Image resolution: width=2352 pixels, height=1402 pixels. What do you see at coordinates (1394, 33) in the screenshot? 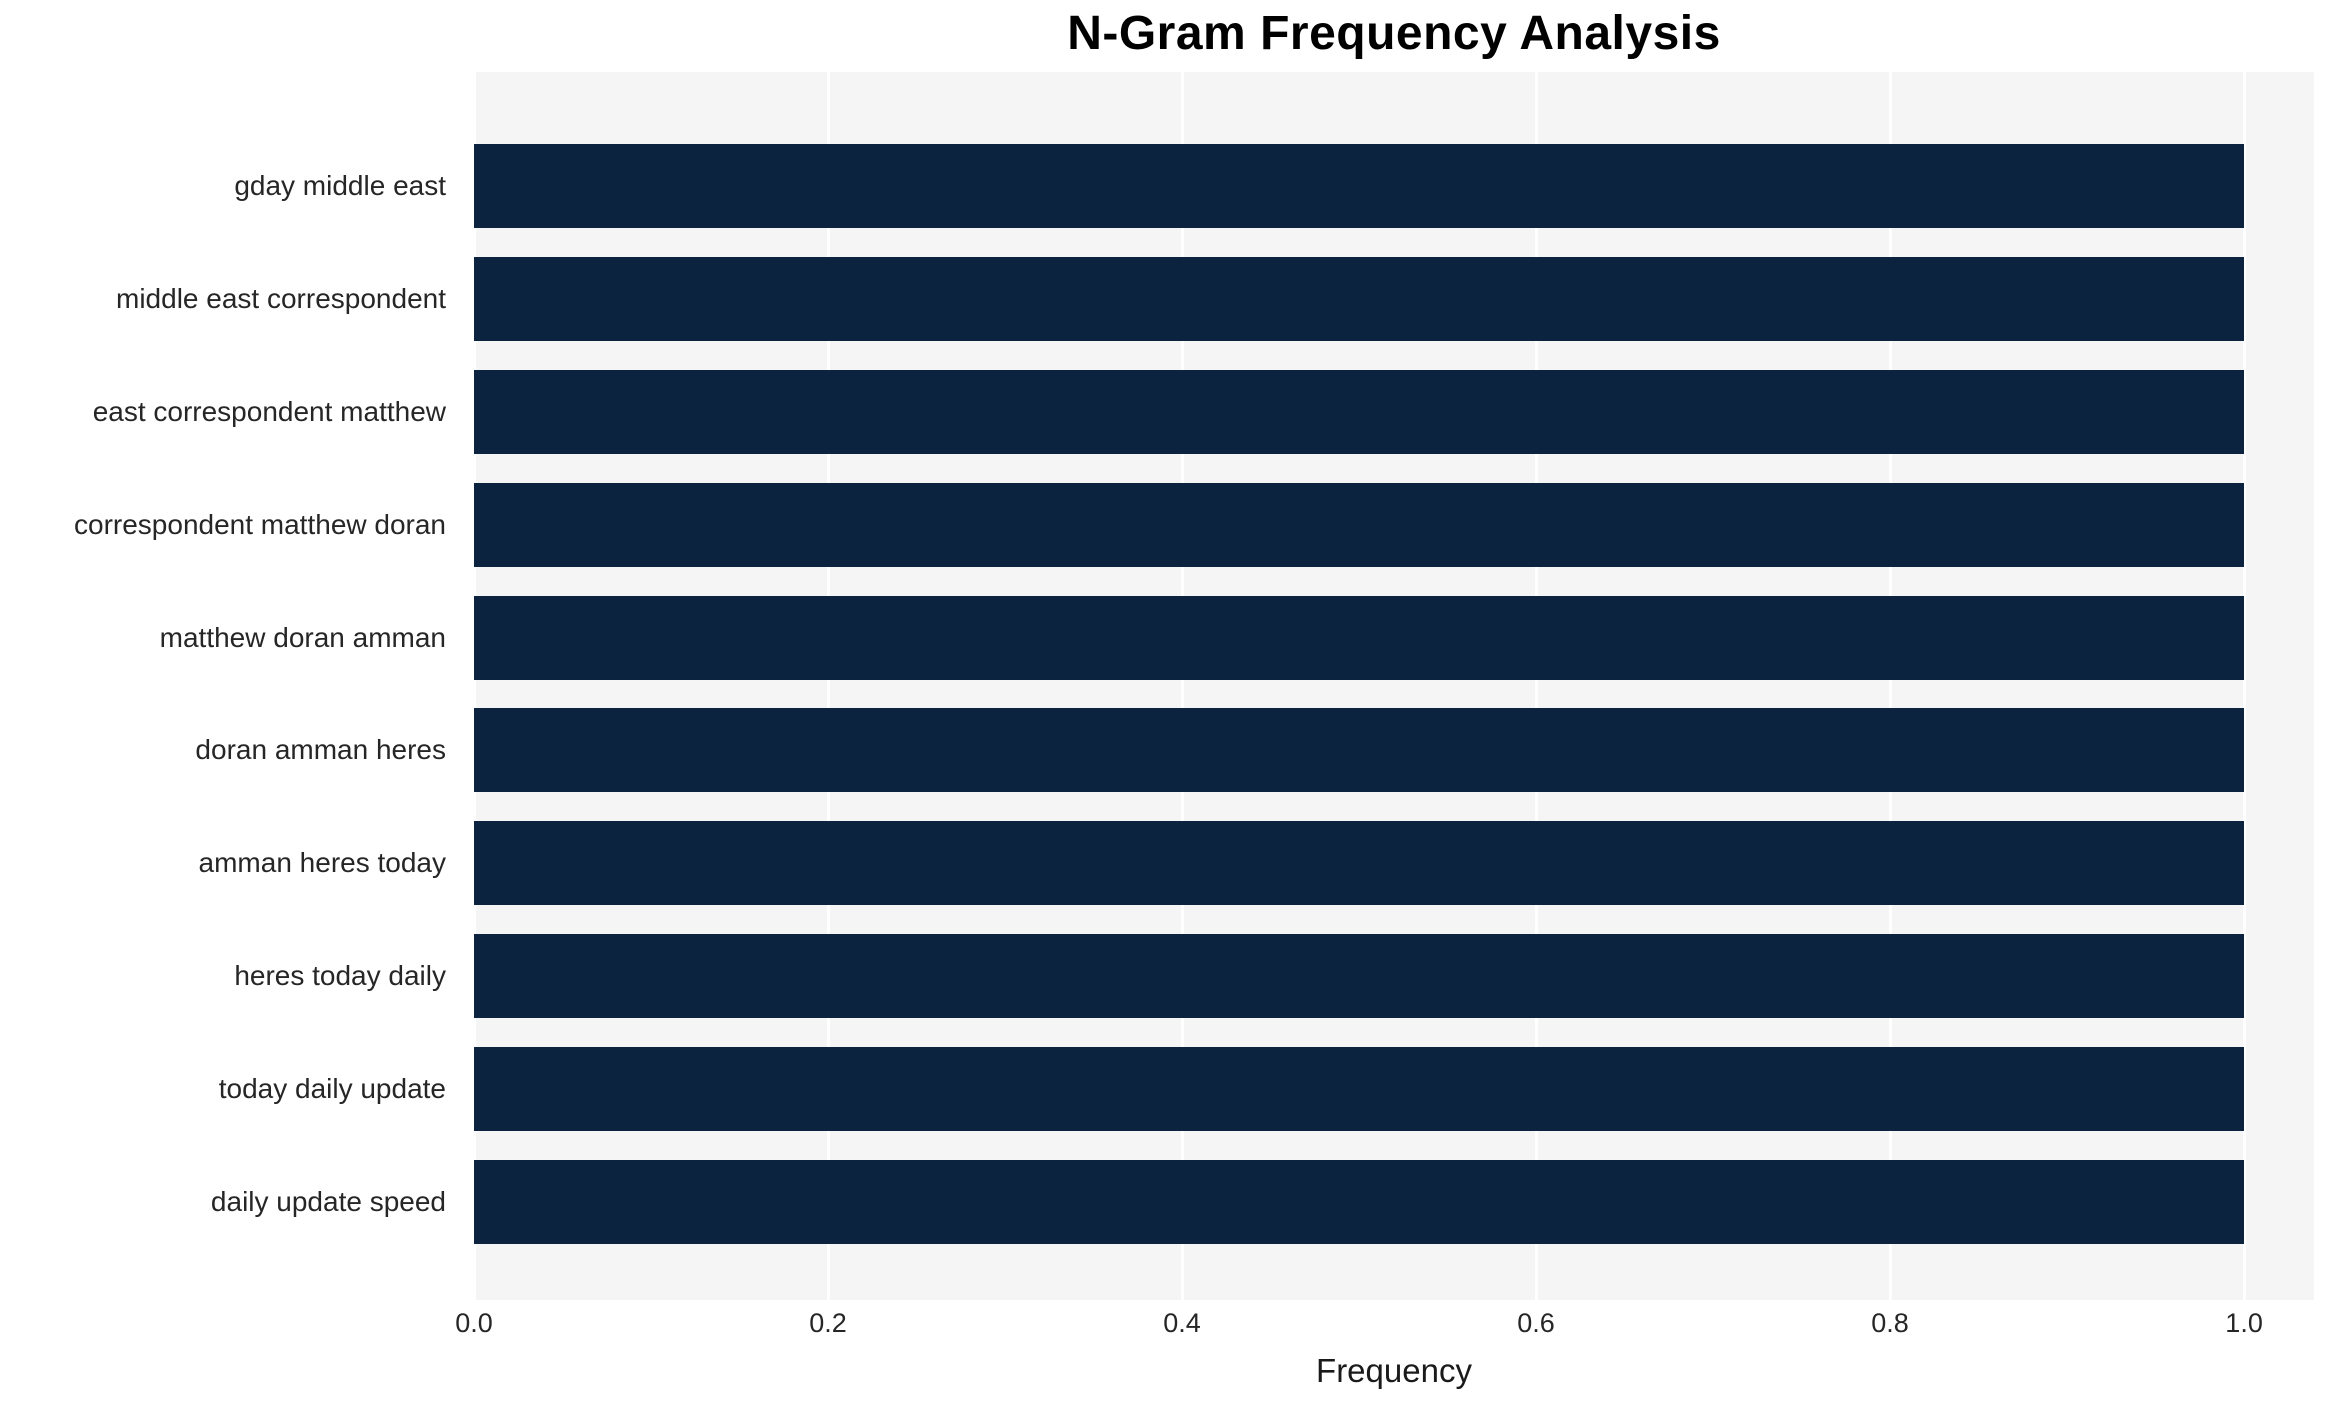
I see `chart-title: N-Gram Frequency Analysis` at bounding box center [1394, 33].